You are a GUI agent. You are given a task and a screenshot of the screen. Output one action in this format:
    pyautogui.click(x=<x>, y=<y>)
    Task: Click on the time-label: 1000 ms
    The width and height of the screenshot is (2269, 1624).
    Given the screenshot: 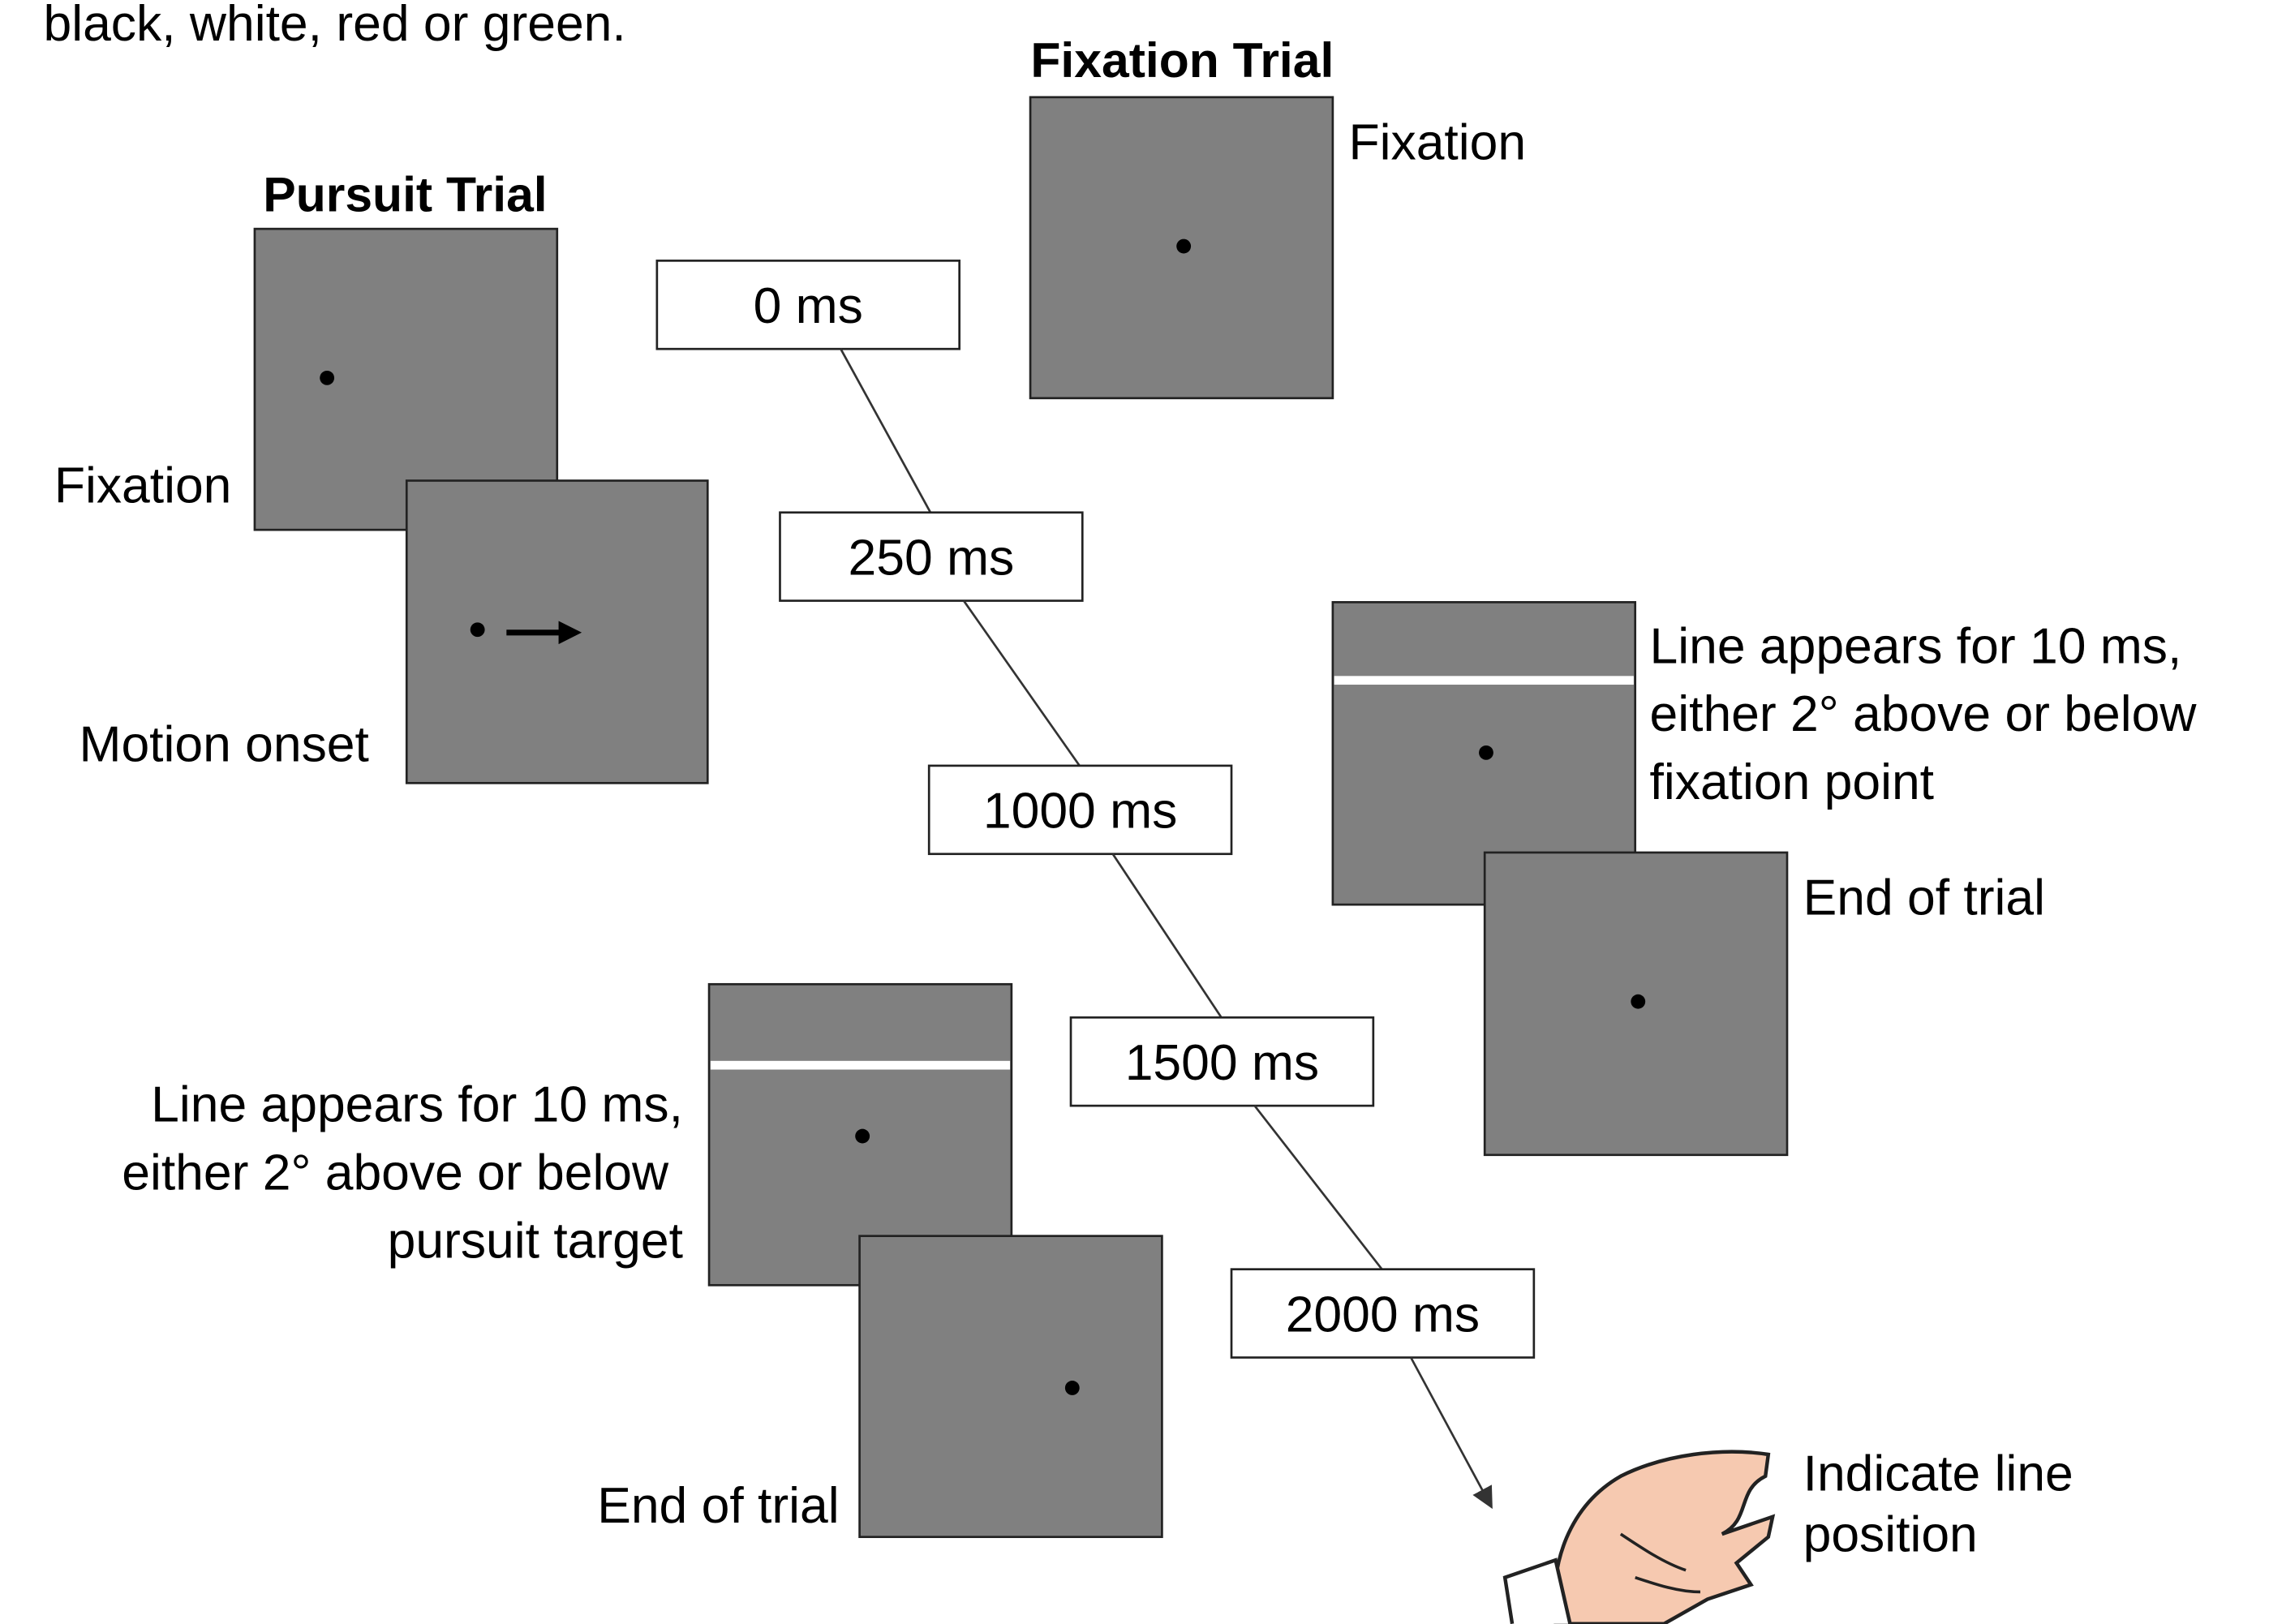 What is the action you would take?
    pyautogui.click(x=1080, y=811)
    